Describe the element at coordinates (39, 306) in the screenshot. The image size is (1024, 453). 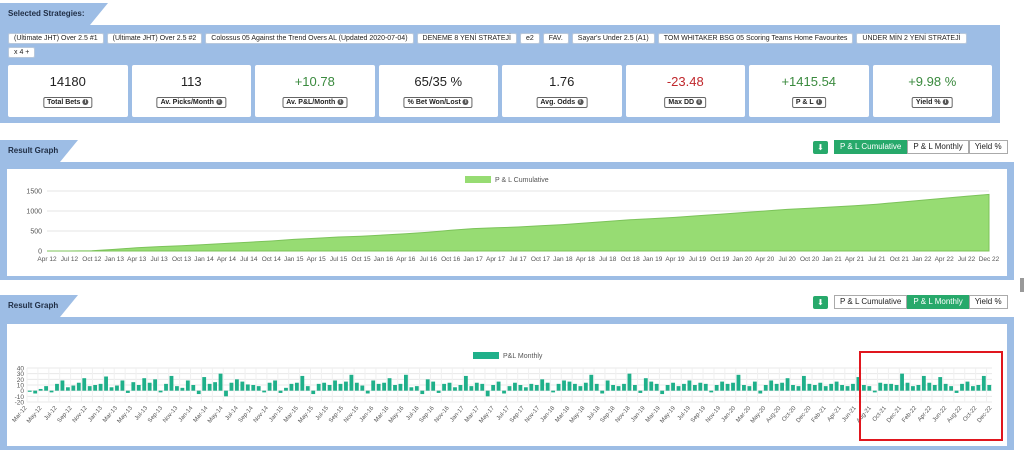
I see `result-graph-title-2: Result Graph` at that location.